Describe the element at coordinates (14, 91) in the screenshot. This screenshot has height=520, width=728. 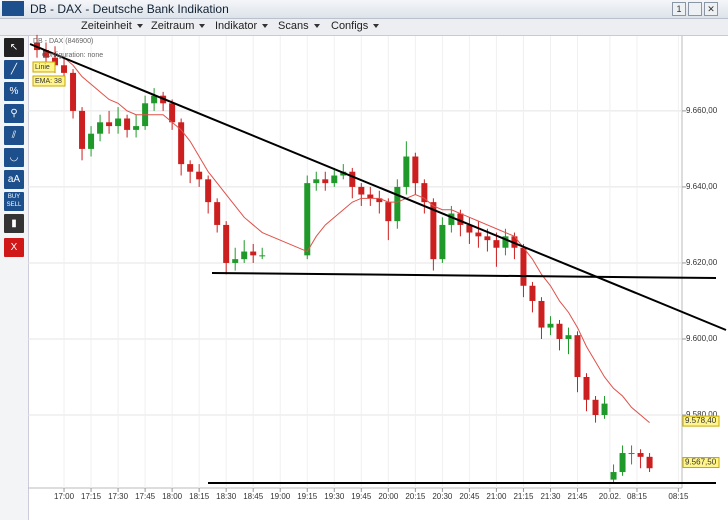
I see `percent-tool: %` at that location.